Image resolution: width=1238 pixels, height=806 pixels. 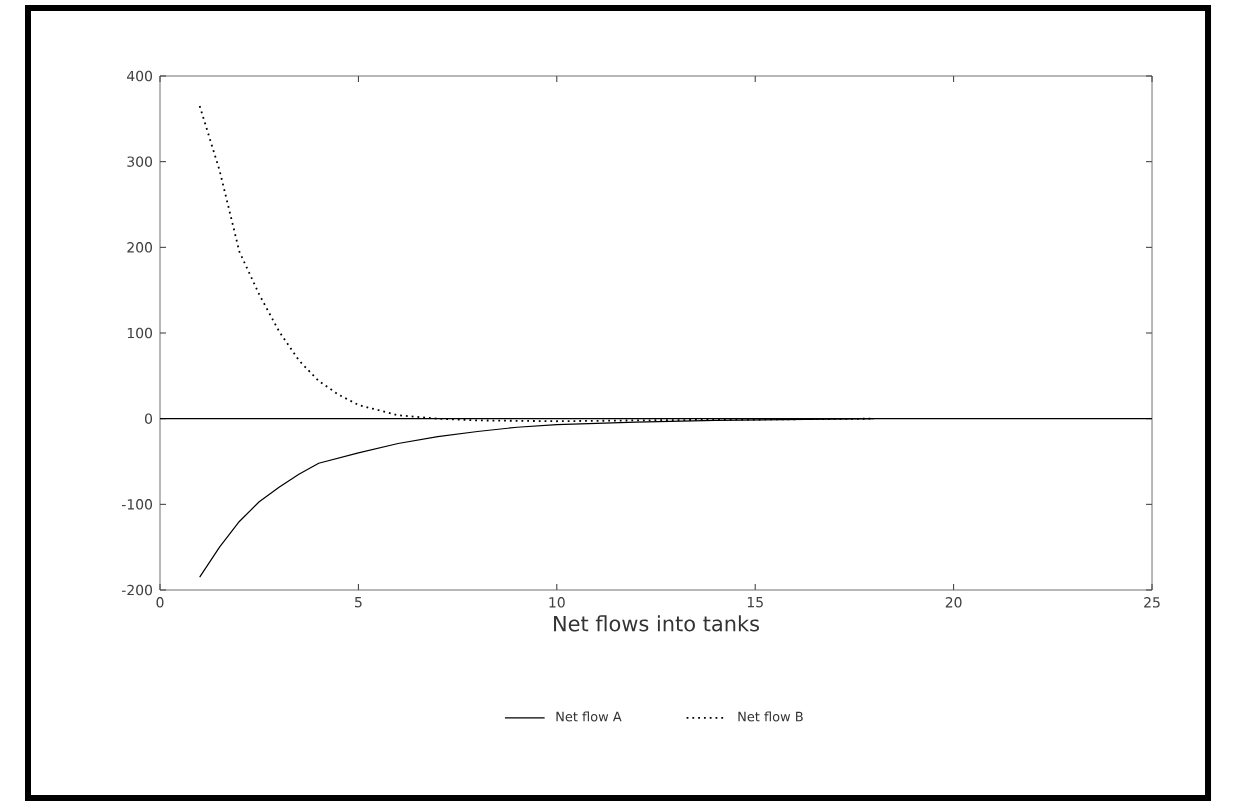 What do you see at coordinates (657, 623) in the screenshot?
I see `x-axis-title: Net flows into tanks` at bounding box center [657, 623].